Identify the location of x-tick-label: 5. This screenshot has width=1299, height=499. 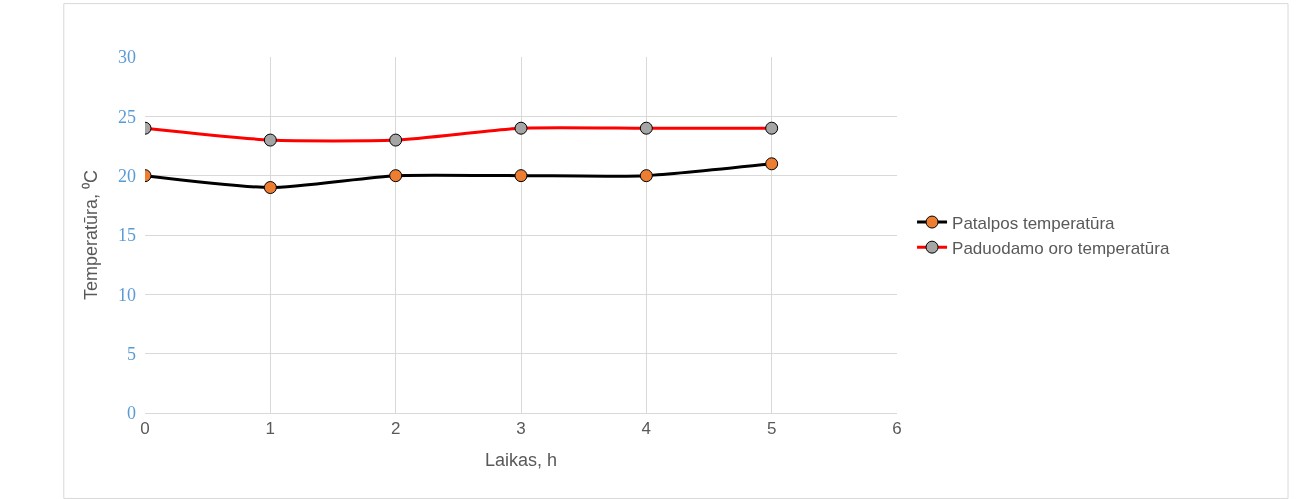
(771, 429).